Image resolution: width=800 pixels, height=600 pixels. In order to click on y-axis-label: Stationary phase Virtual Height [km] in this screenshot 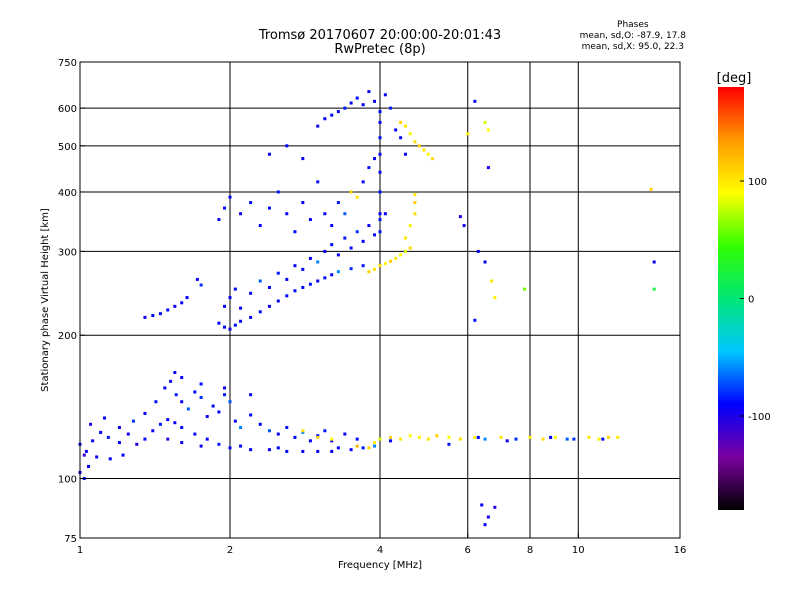, I will do `click(45, 300)`.